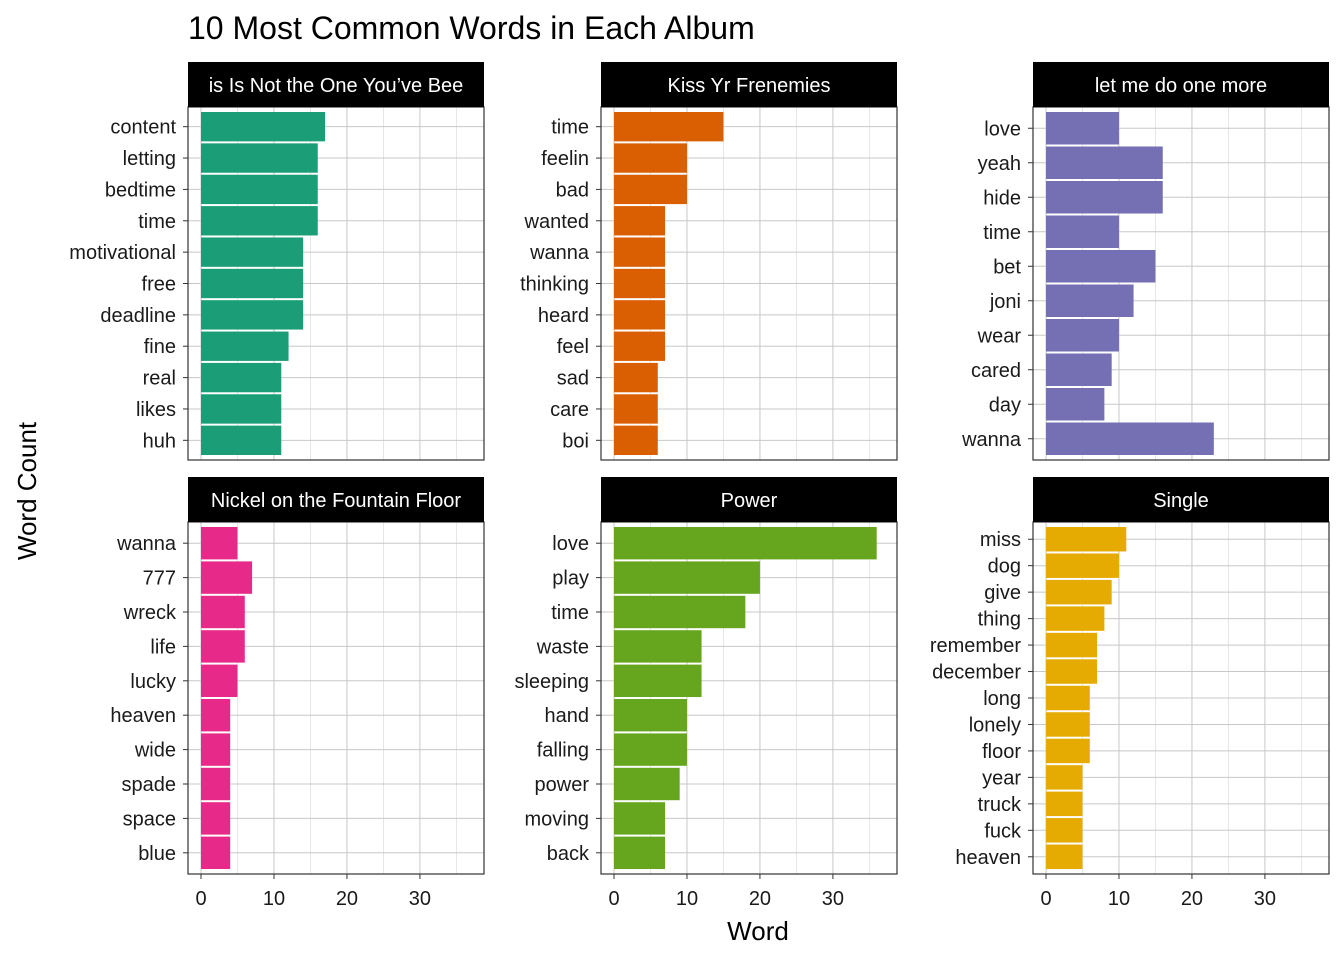 This screenshot has height=960, width=1344. Describe the element at coordinates (562, 647) in the screenshot. I see `y-tick-label: waste` at that location.